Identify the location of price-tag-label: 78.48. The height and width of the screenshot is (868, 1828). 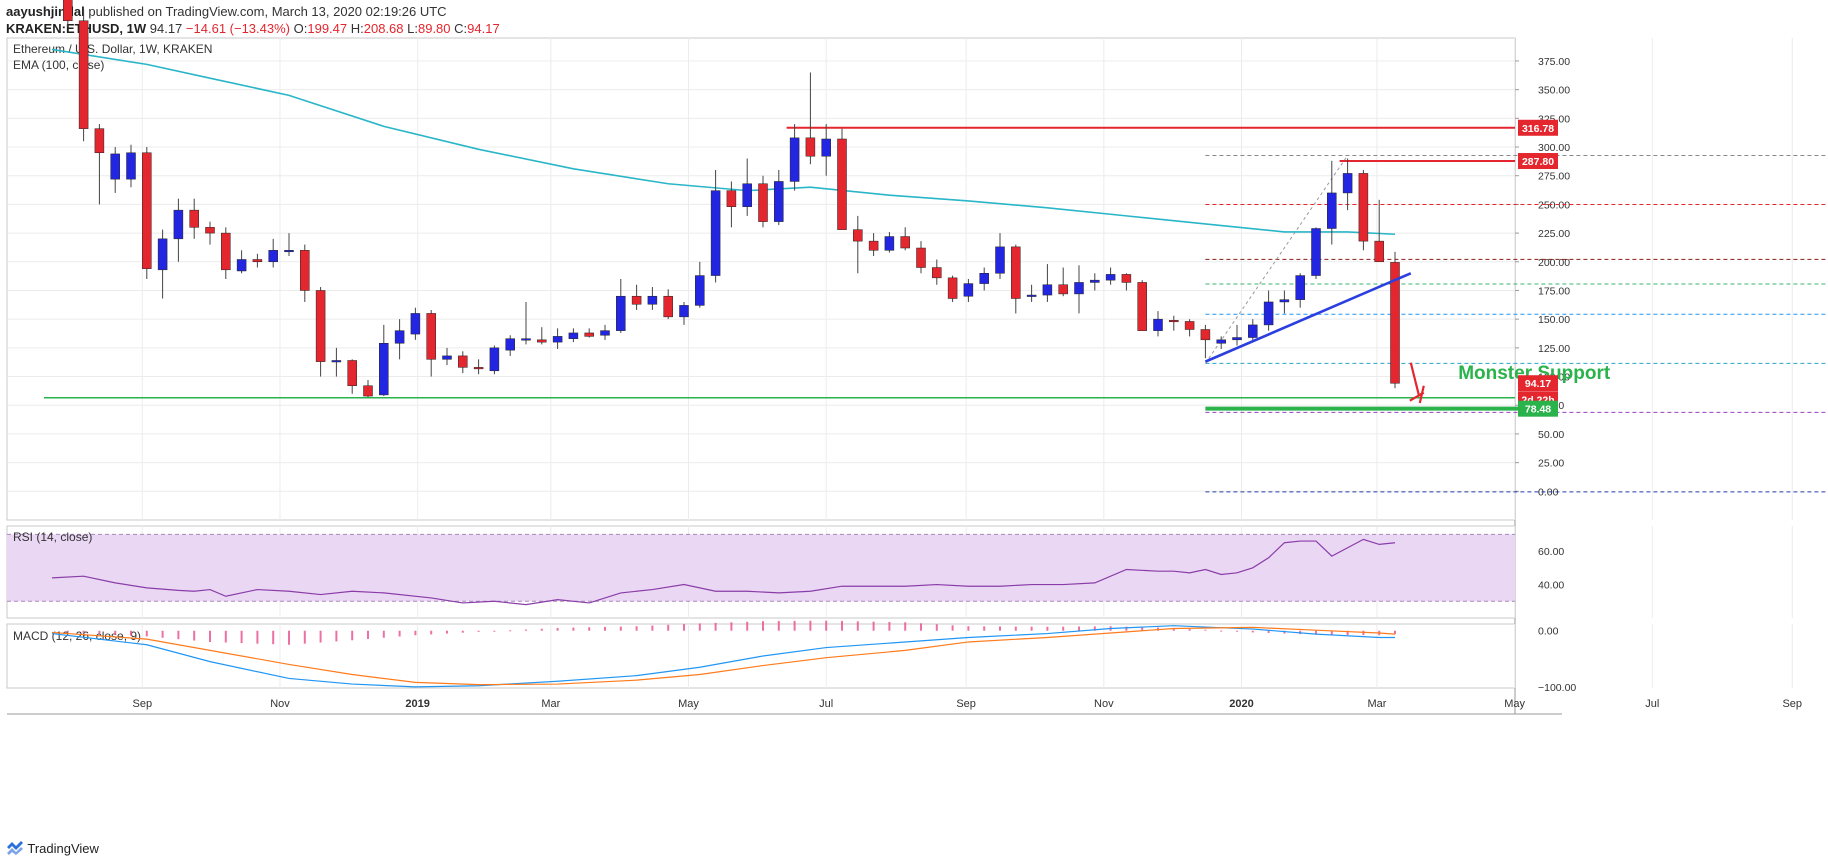
(1538, 410).